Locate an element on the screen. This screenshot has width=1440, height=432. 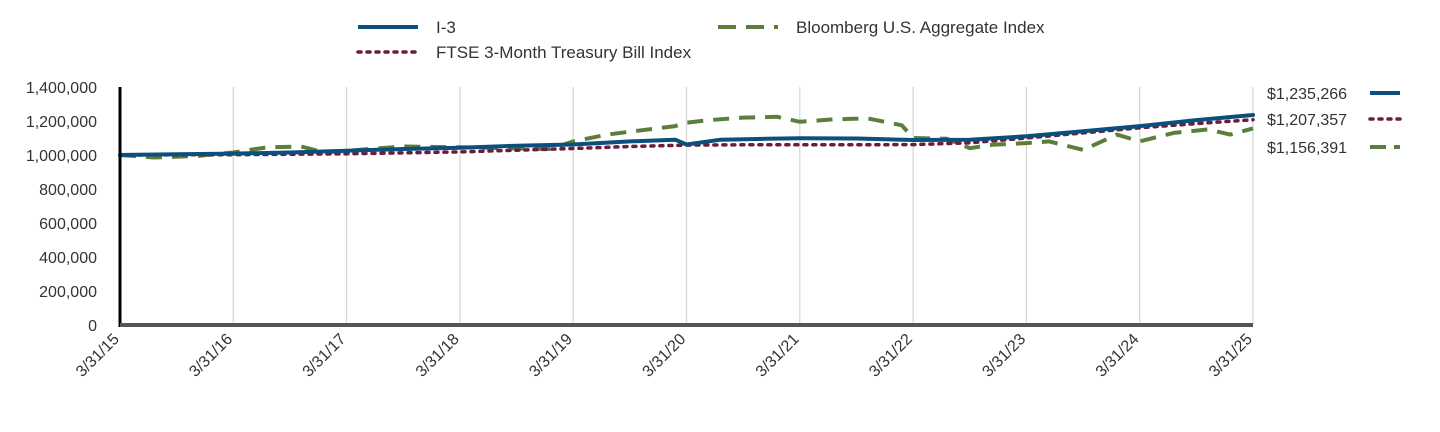
y-tick-label: 0 is located at coordinates (92, 326).